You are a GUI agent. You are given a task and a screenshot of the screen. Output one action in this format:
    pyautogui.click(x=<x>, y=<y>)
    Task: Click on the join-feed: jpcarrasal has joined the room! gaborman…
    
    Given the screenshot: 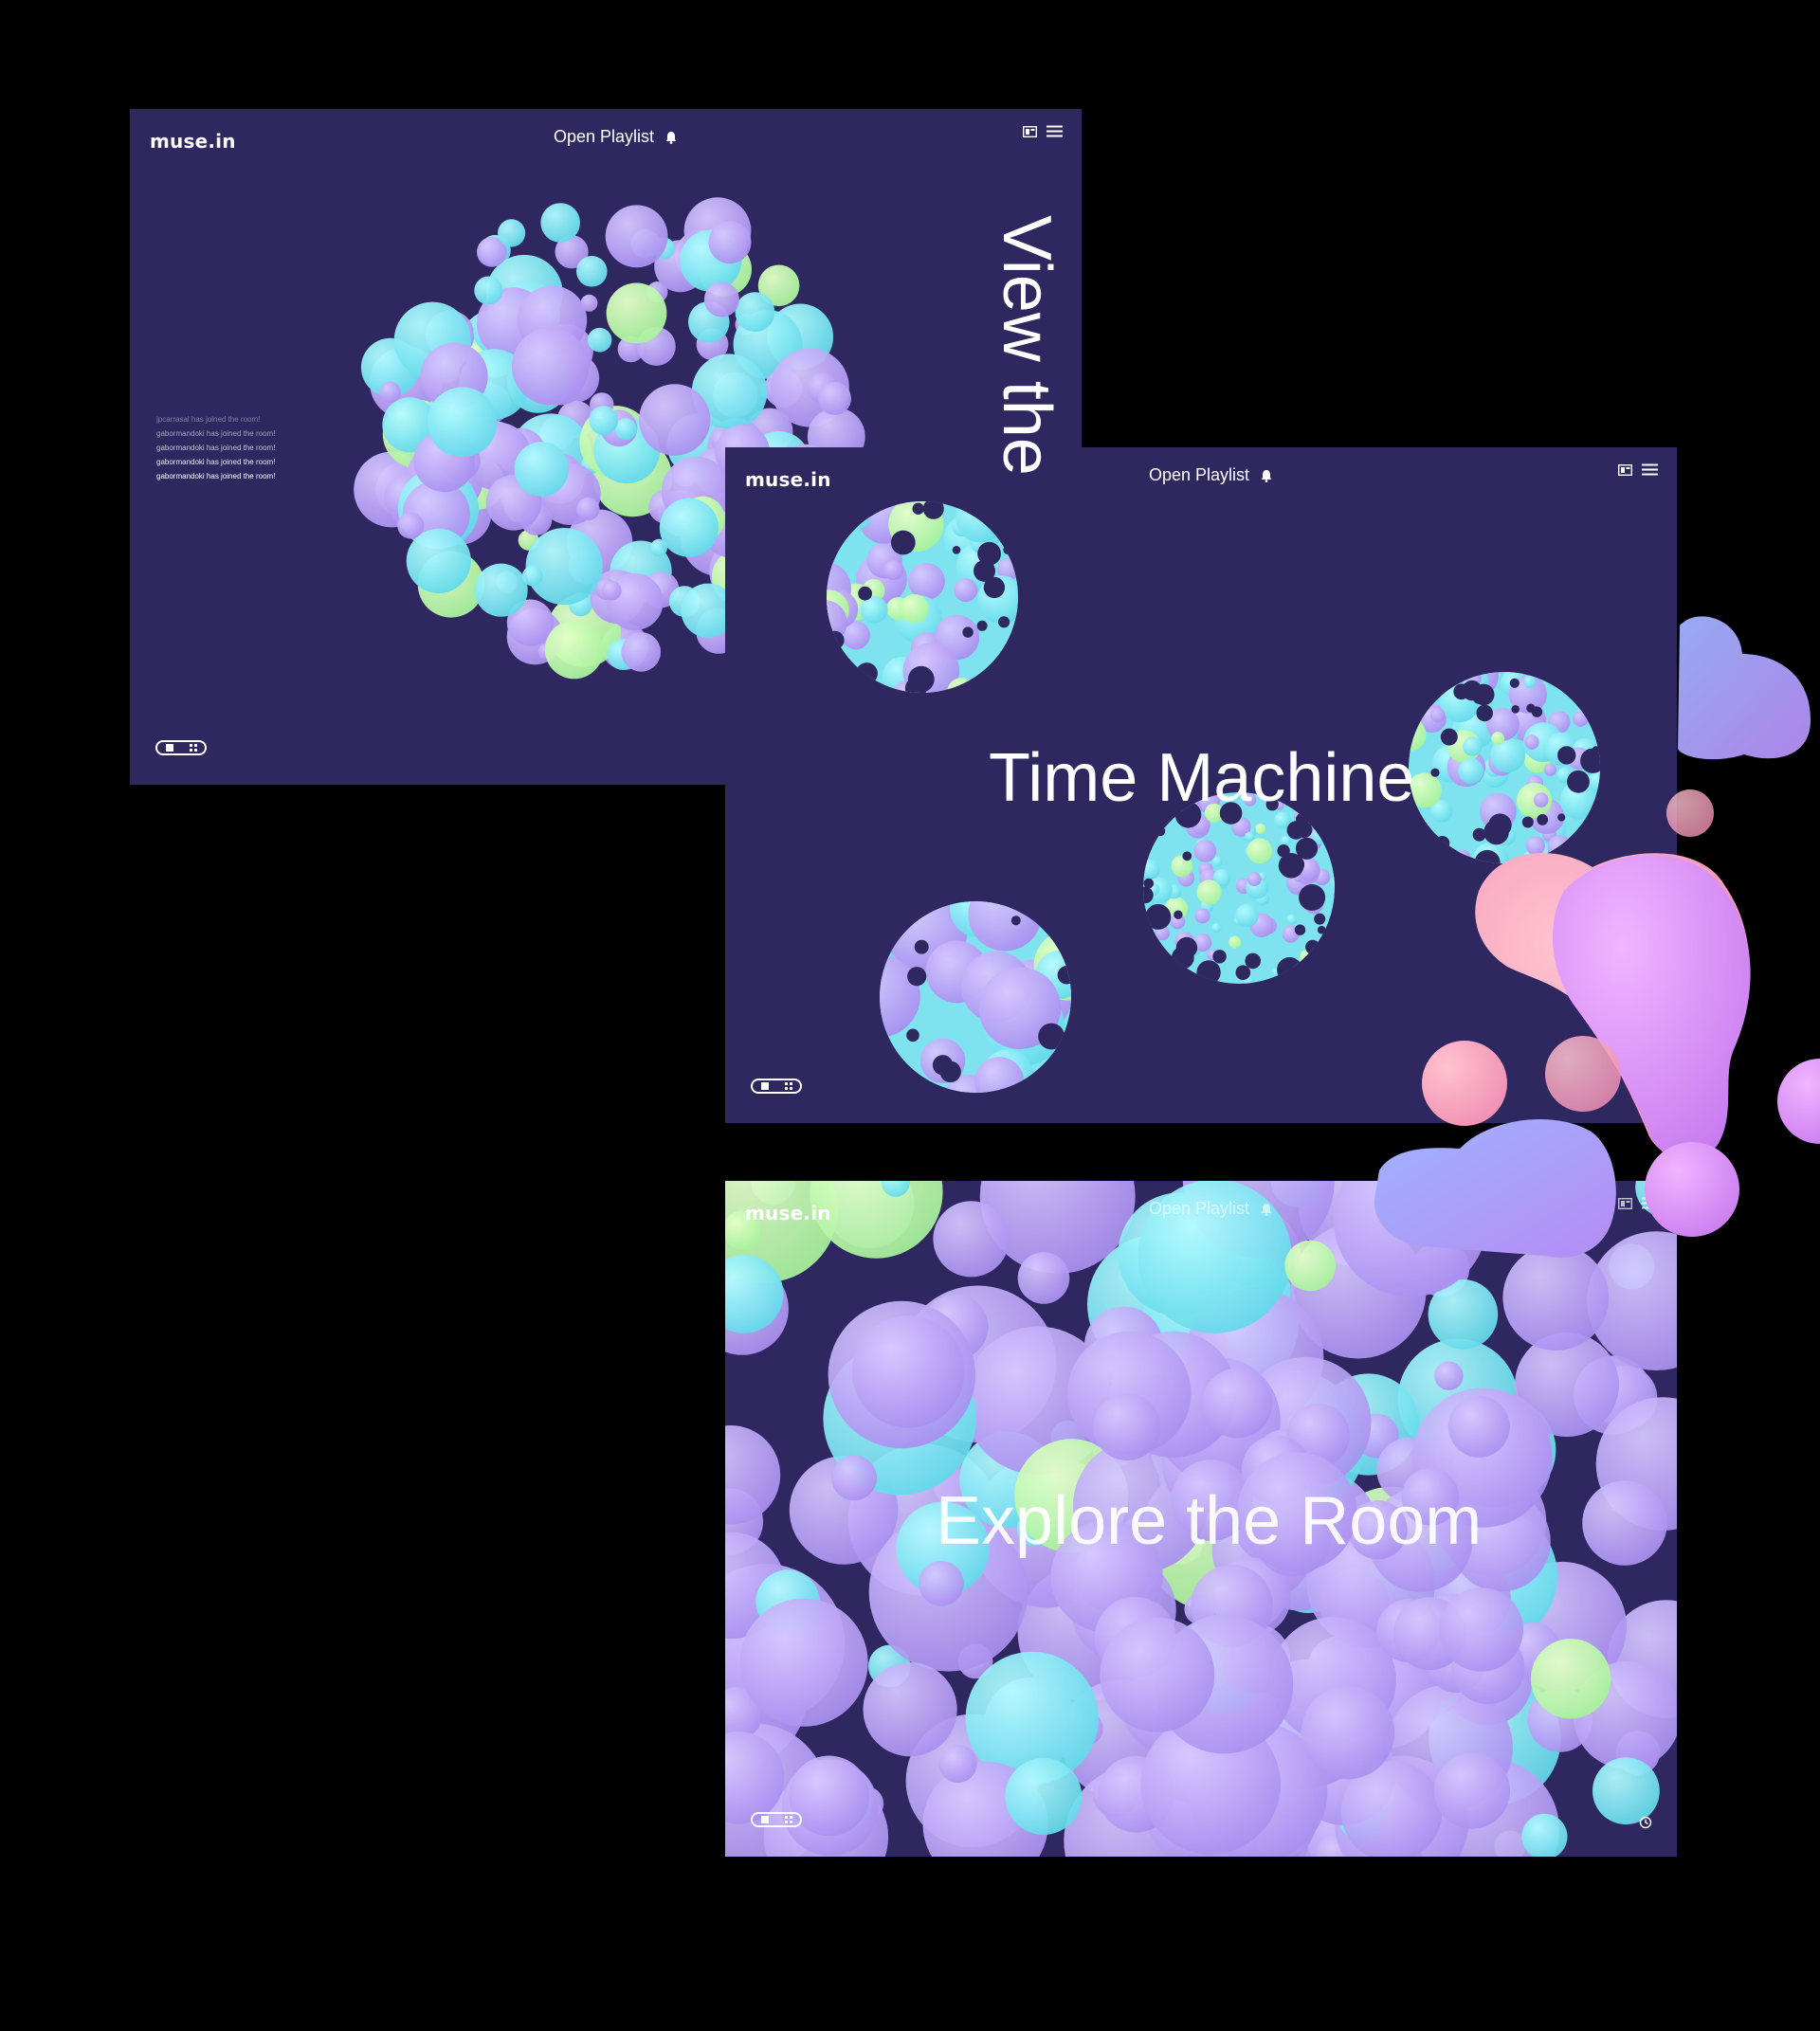 What is the action you would take?
    pyautogui.click(x=215, y=447)
    